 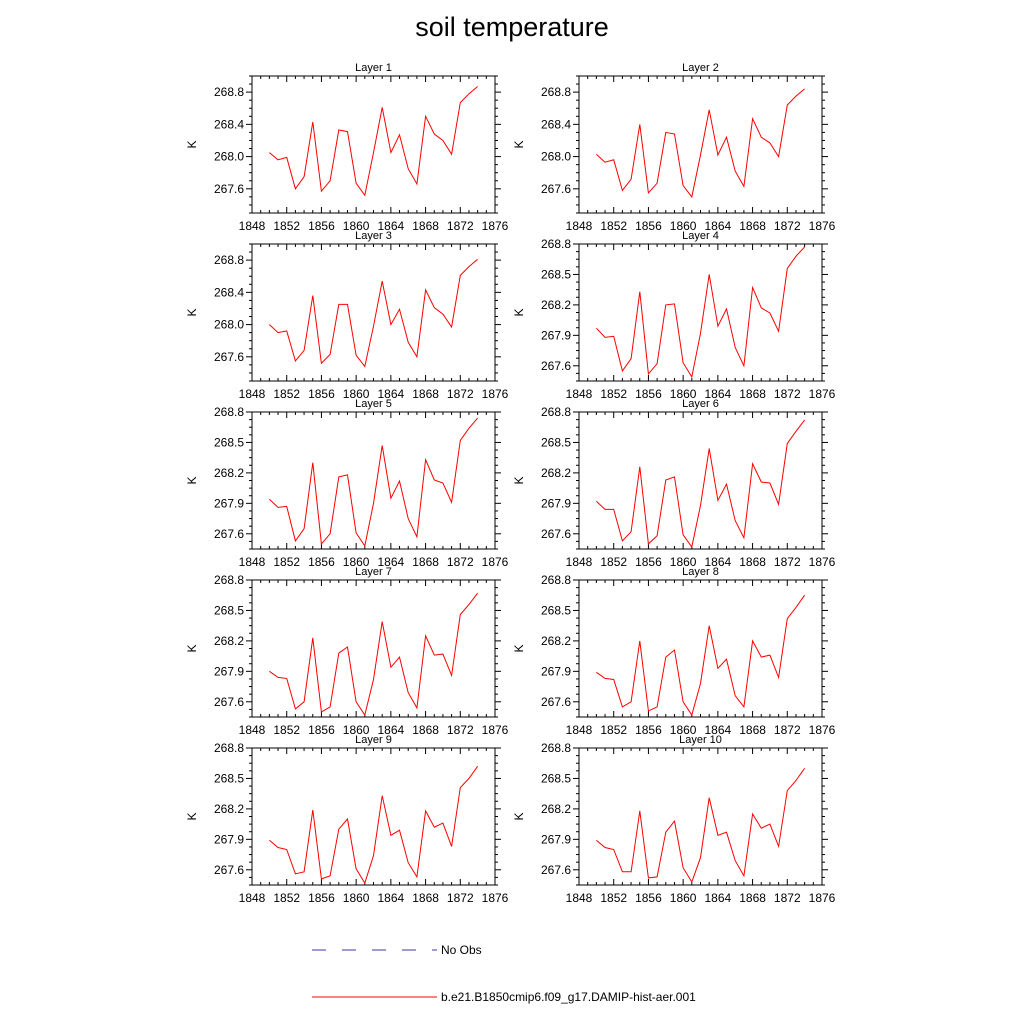 I want to click on panel-title: Layer 5, so click(x=373, y=404).